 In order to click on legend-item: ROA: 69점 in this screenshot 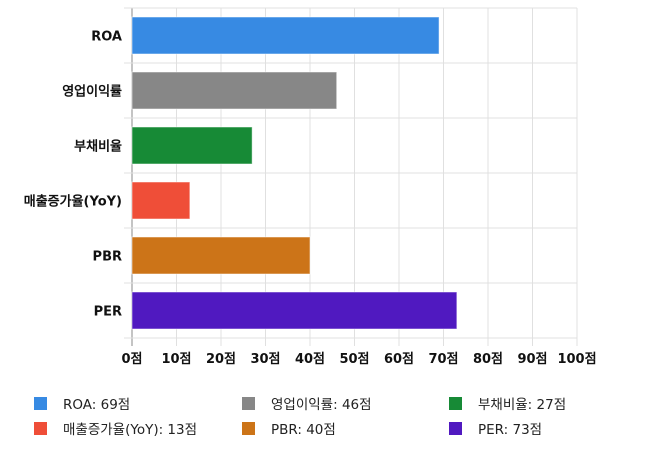, I will do `click(82, 403)`.